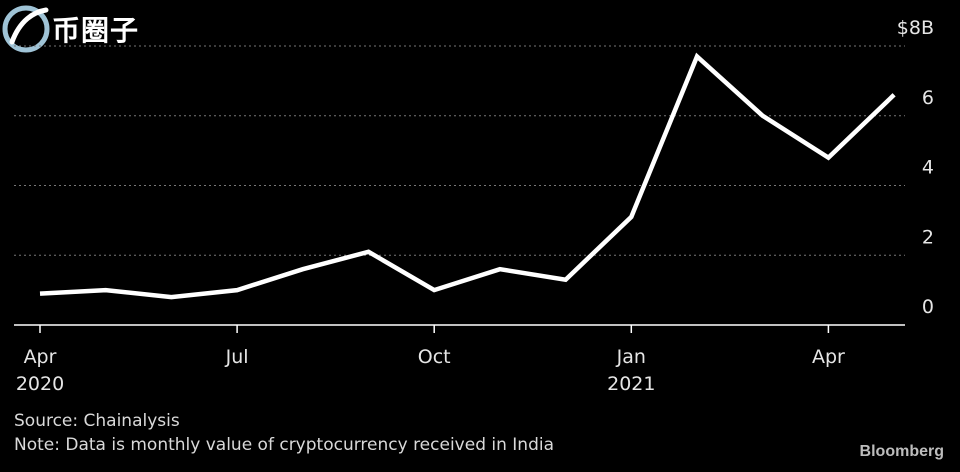  I want to click on y-tick-label: 2, so click(928, 237).